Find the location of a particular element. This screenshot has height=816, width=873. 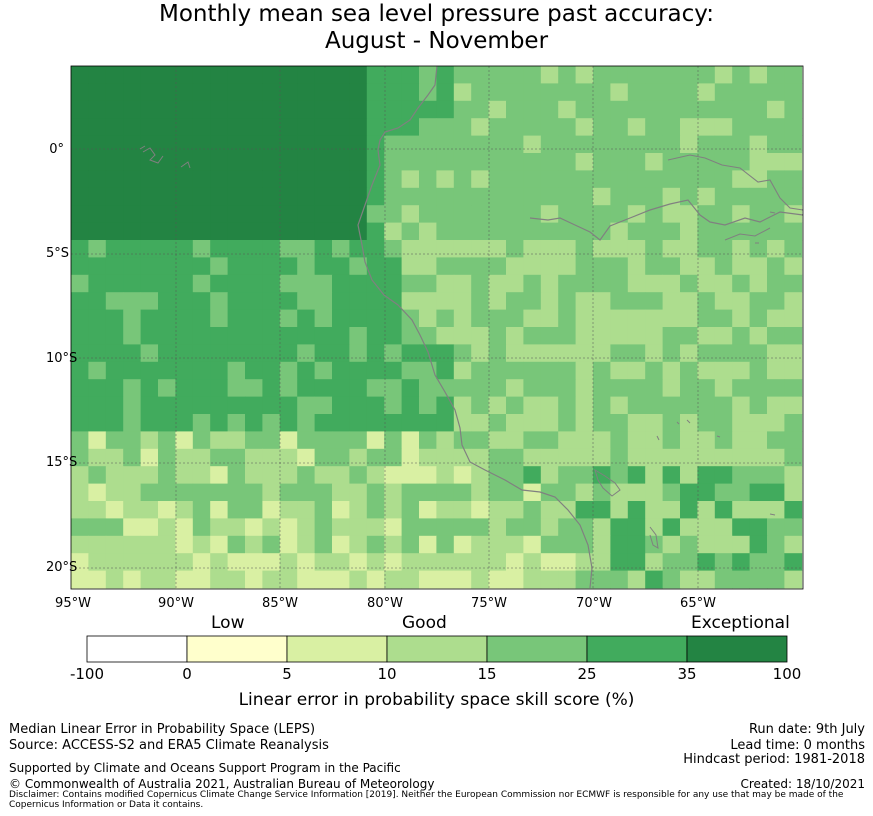

inland-lake is located at coordinates (654, 537).